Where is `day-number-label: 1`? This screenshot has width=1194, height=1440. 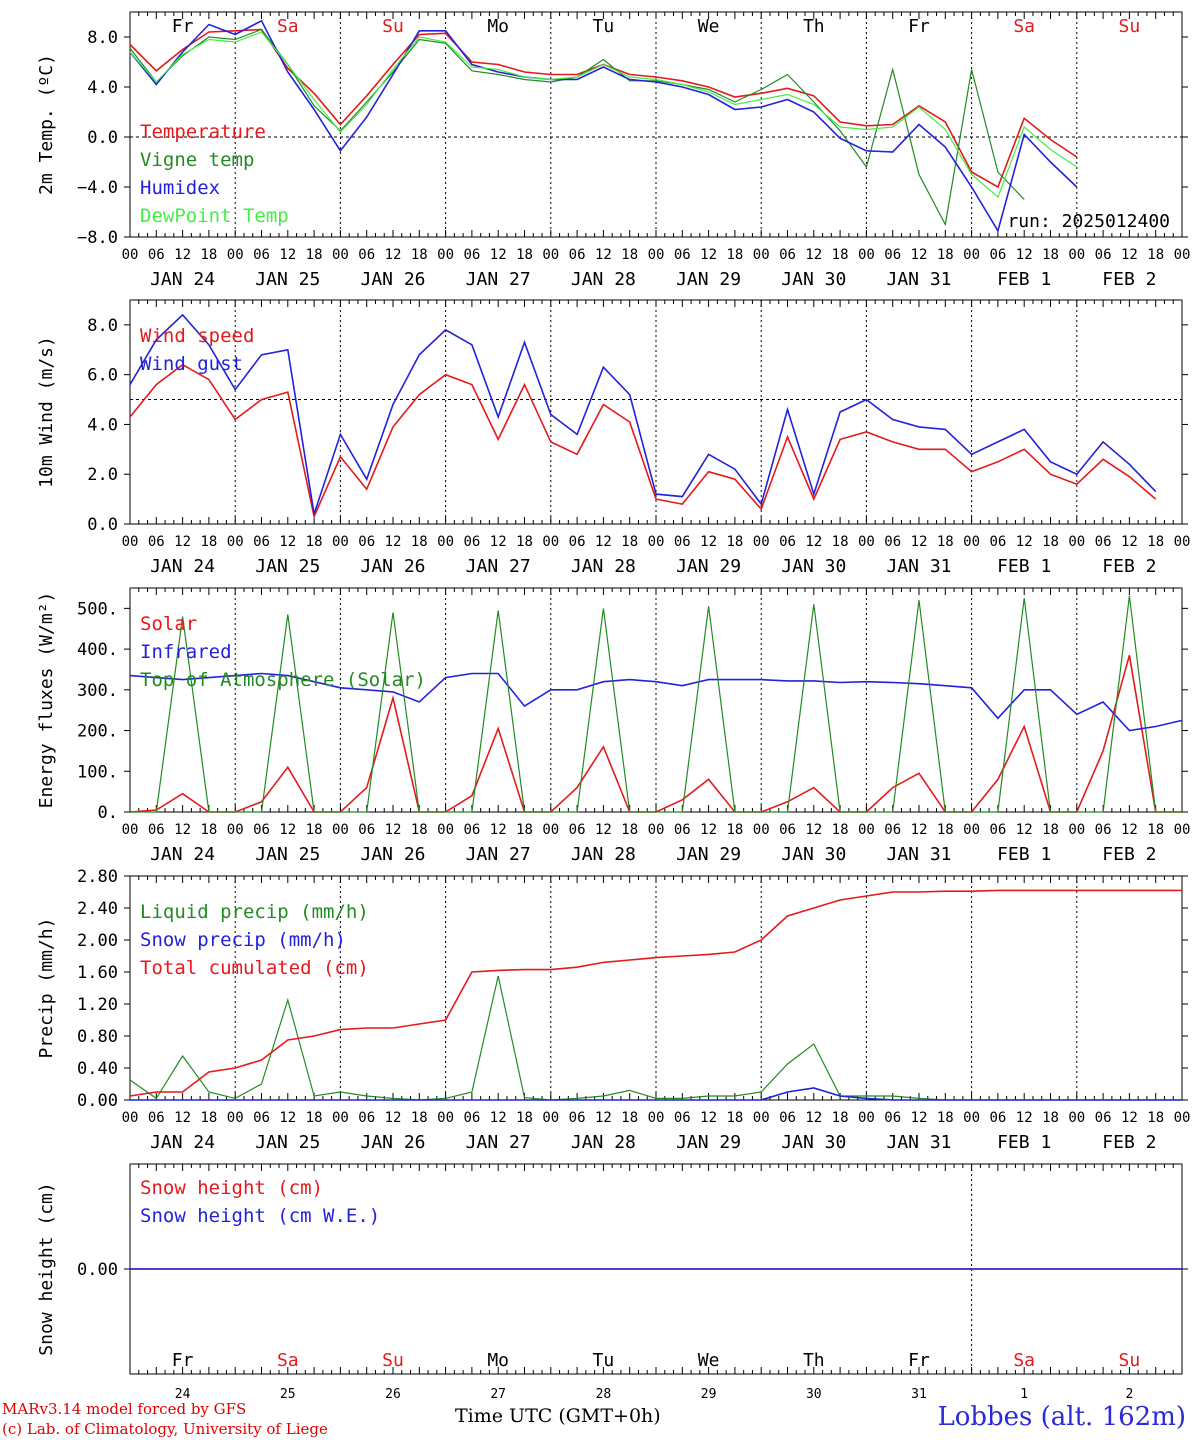 day-number-label: 1 is located at coordinates (1024, 1394).